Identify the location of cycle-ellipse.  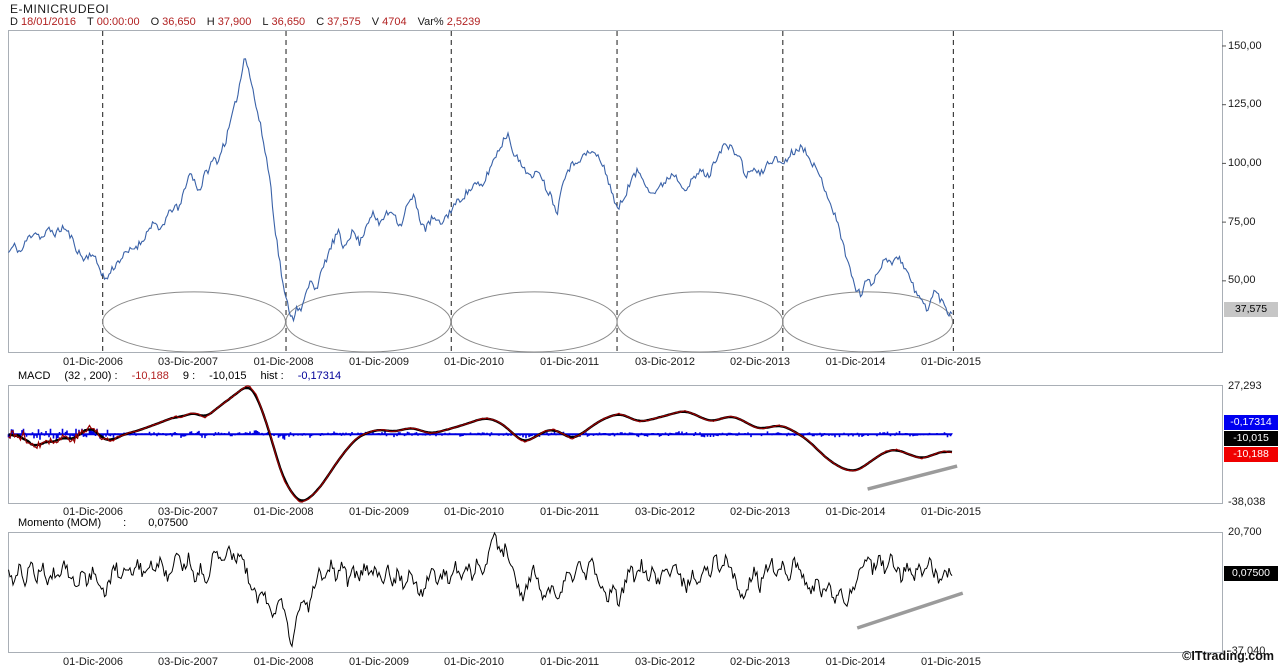
(868, 322).